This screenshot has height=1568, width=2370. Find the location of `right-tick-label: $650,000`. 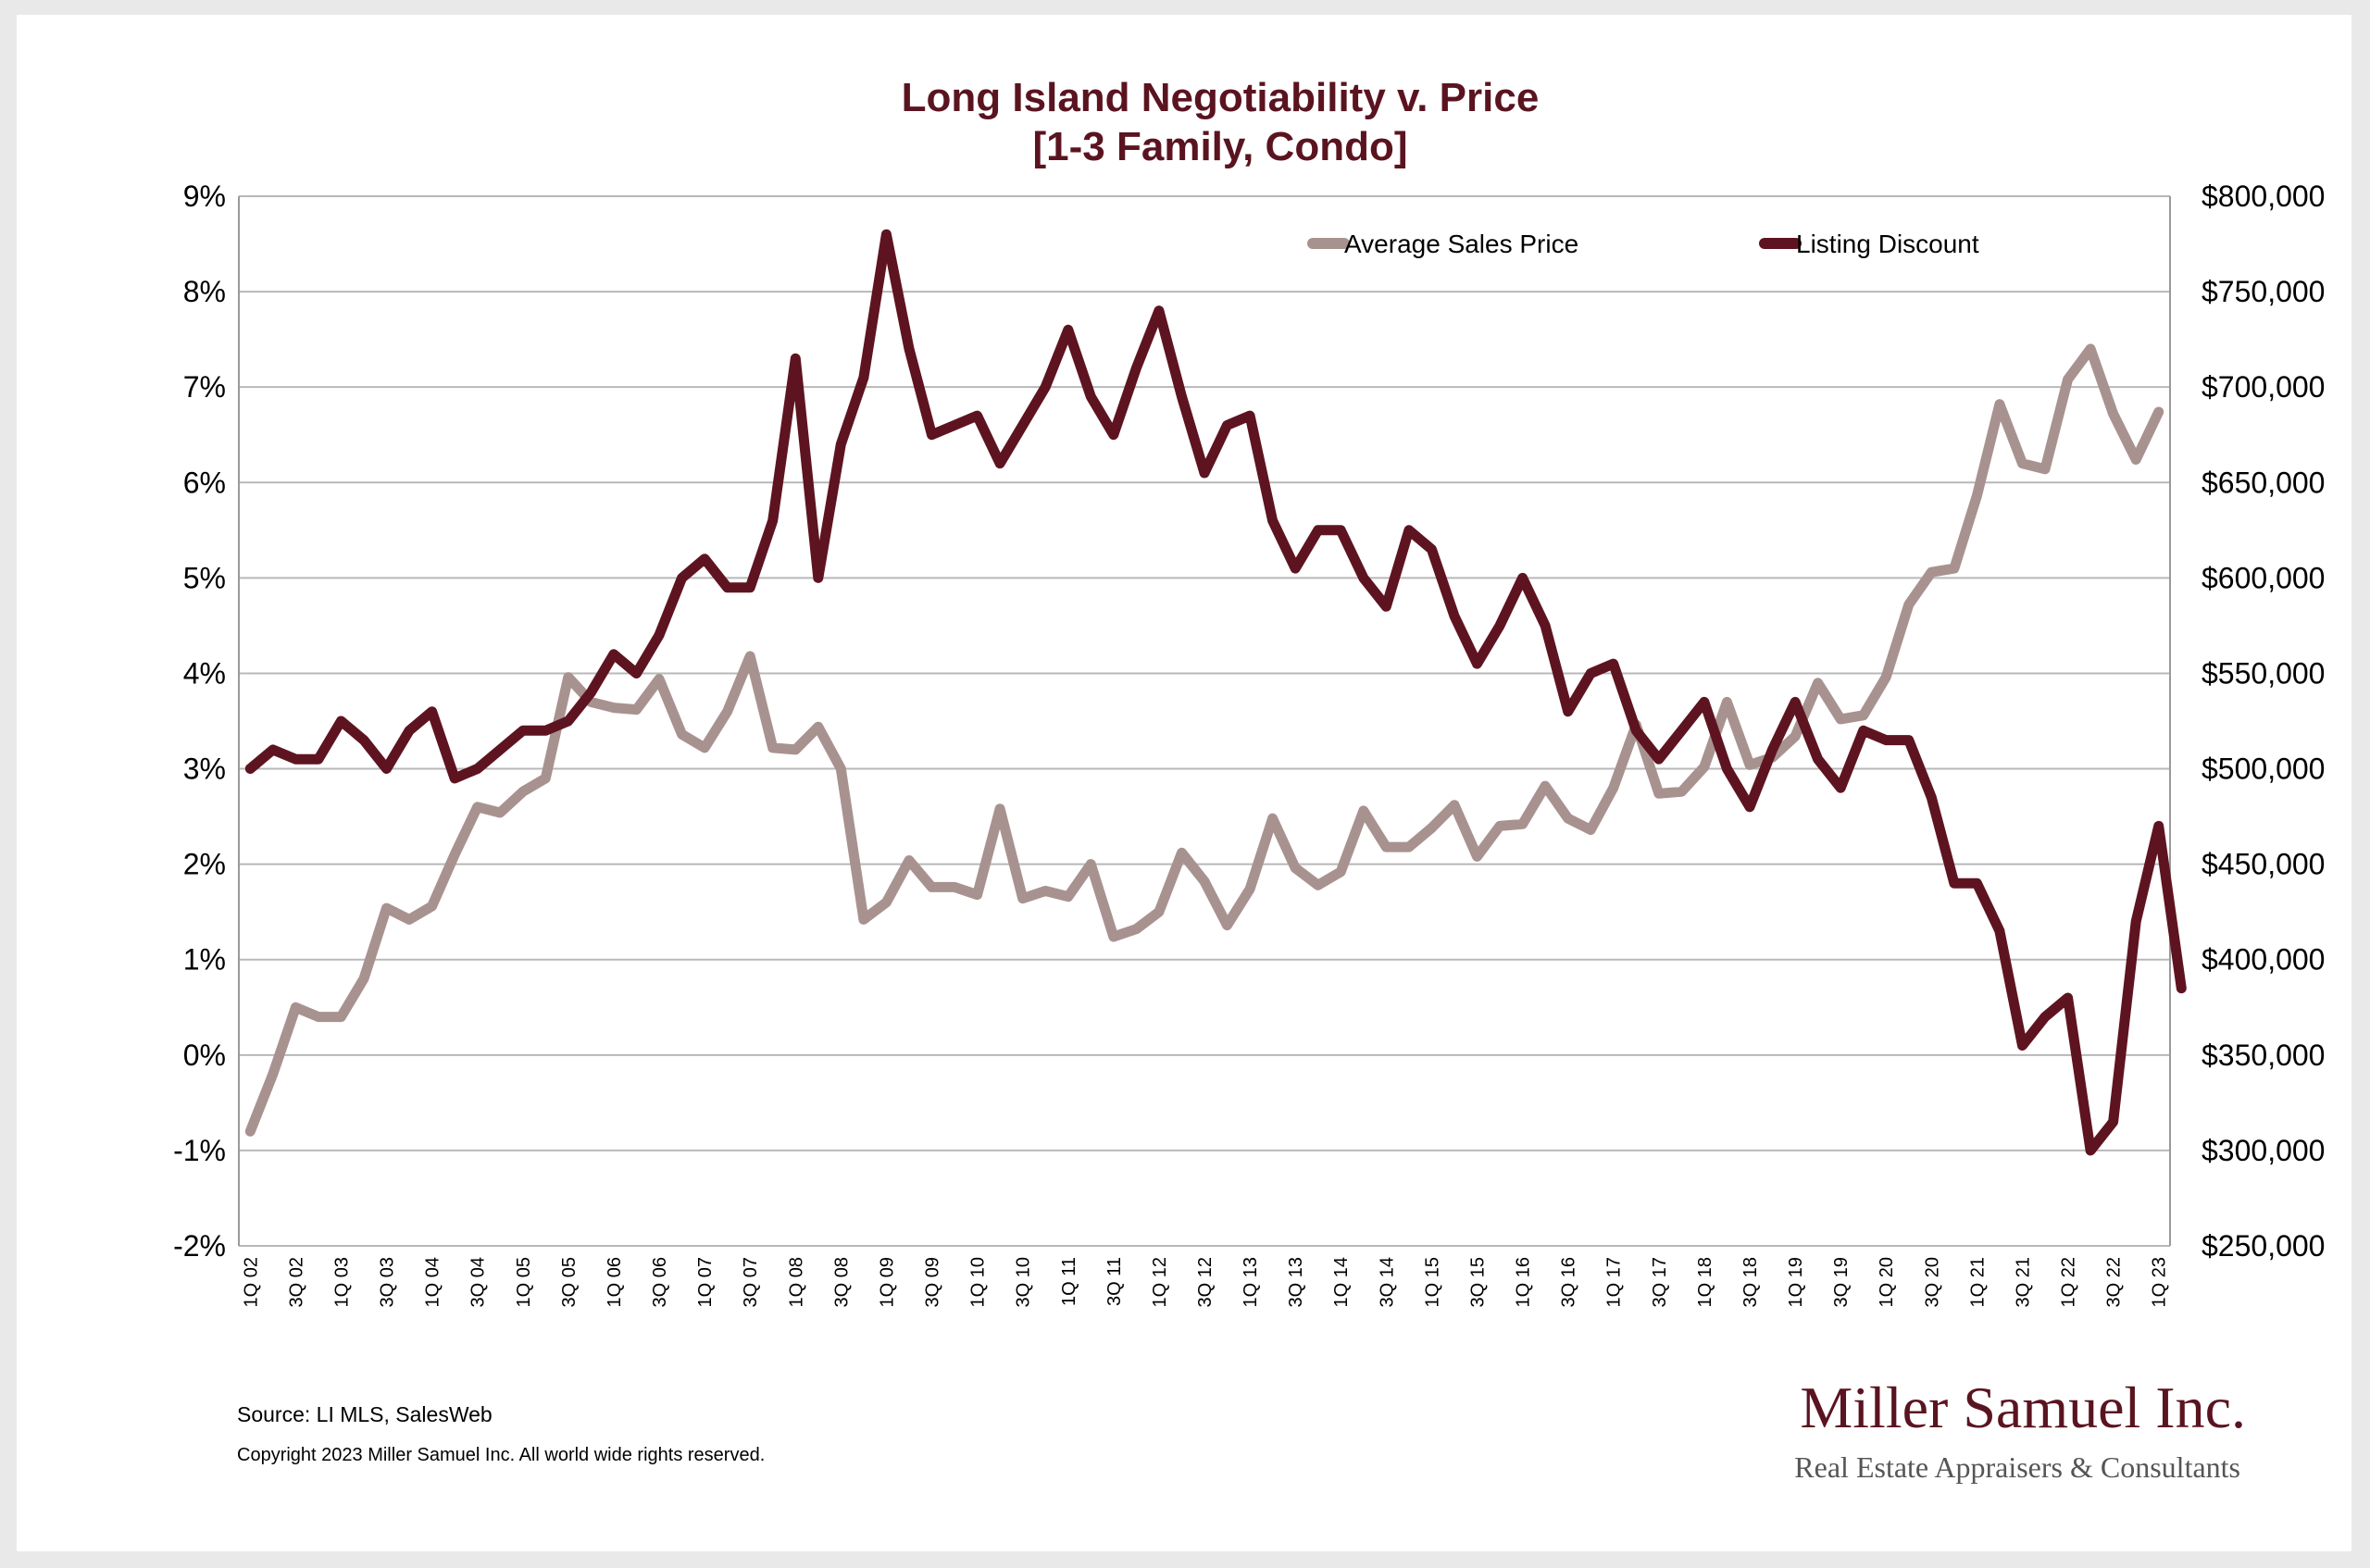

right-tick-label: $650,000 is located at coordinates (2263, 483).